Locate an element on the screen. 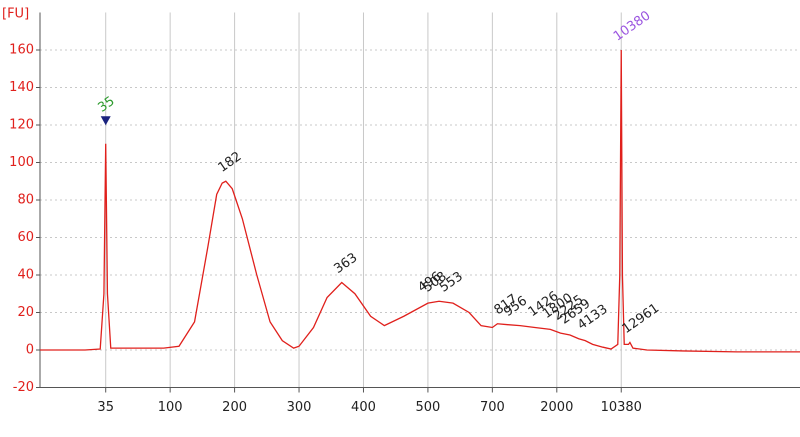 The height and width of the screenshot is (437, 800). y-tick-label: 0 is located at coordinates (30, 350).